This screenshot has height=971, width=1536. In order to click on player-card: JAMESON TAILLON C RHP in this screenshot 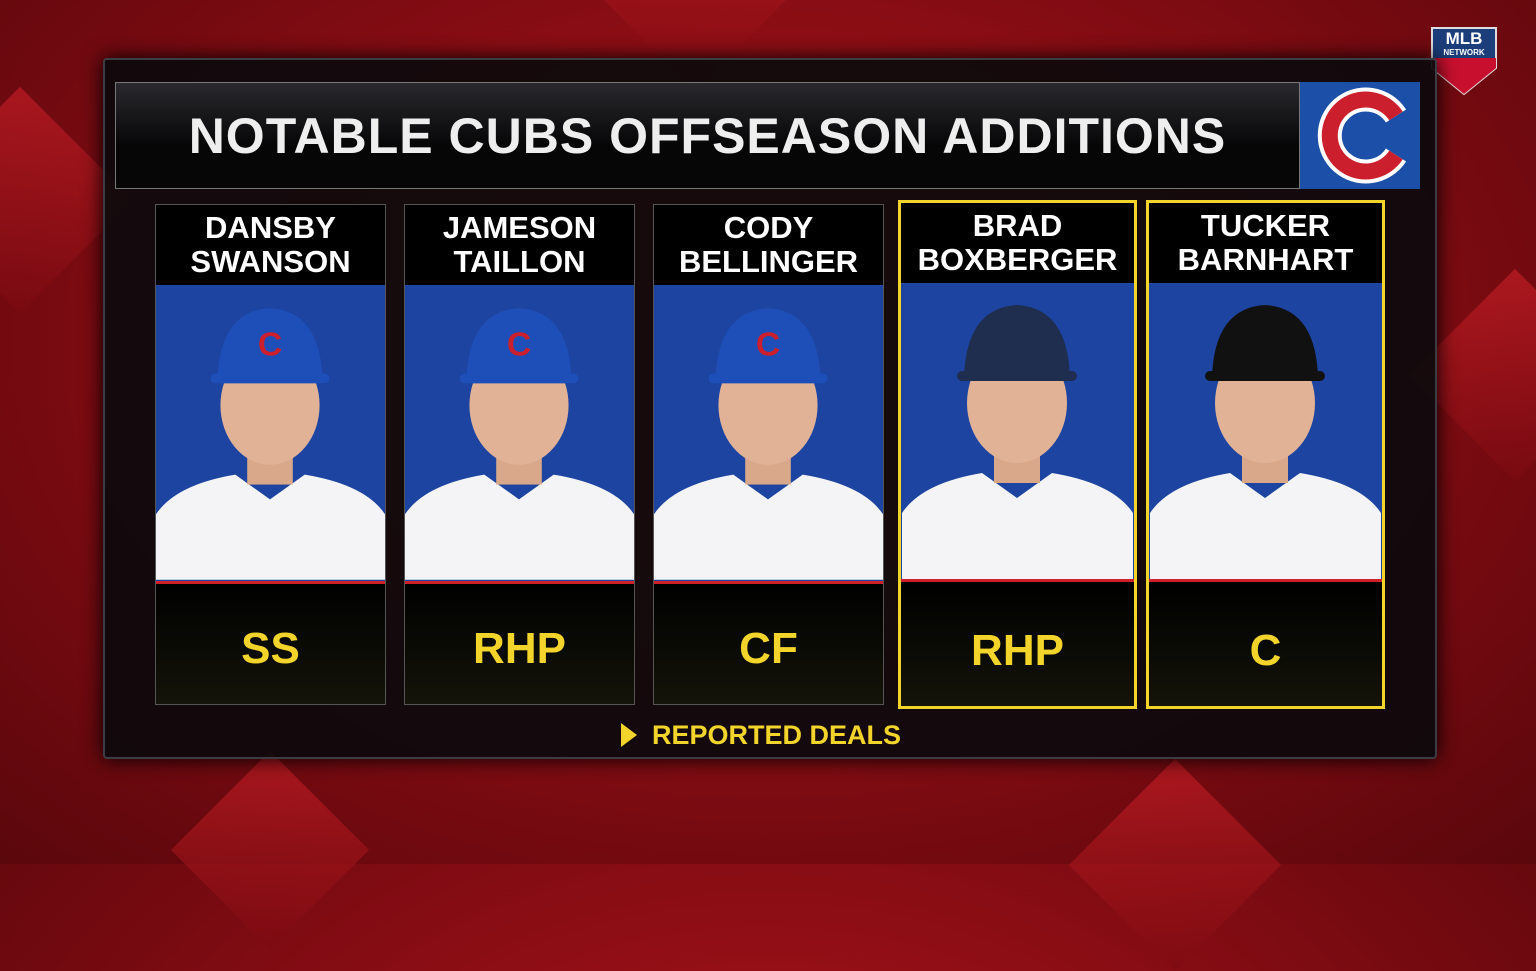, I will do `click(519, 454)`.